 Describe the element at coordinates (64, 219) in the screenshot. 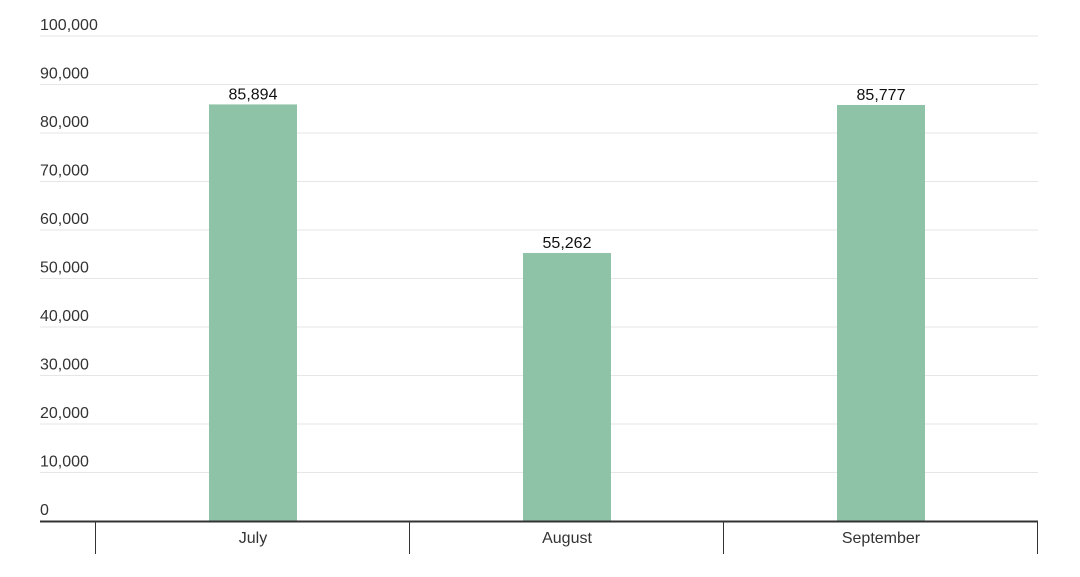

I see `y-tick-label: 60,000` at that location.